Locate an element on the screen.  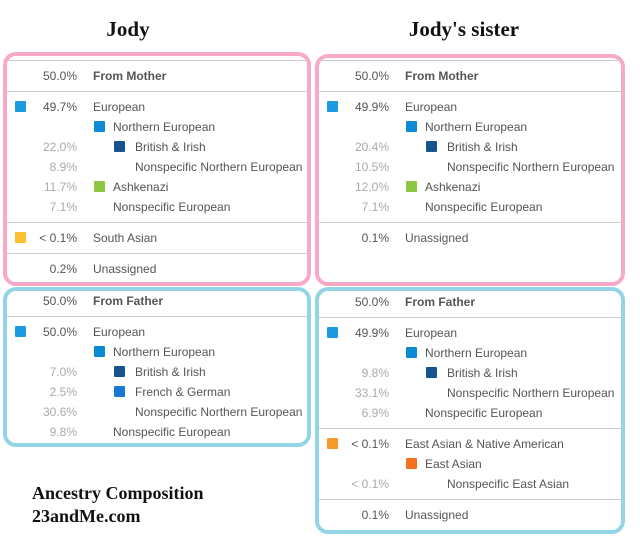
section: 50.0% From Mother is located at coordinates (470, 75).